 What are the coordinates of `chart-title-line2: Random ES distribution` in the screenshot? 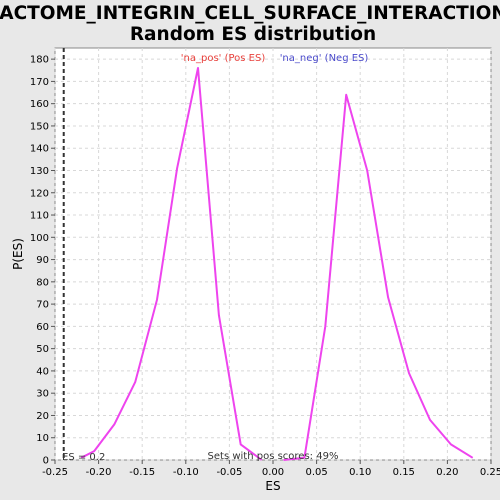 It's located at (253, 34).